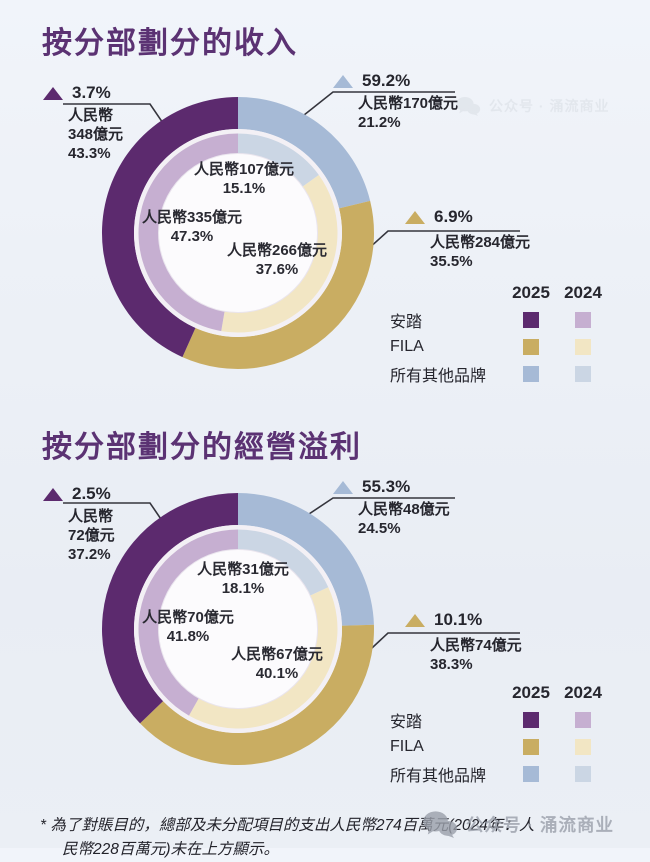 The width and height of the screenshot is (650, 862). I want to click on segment-percent: 41.8%, so click(188, 636).